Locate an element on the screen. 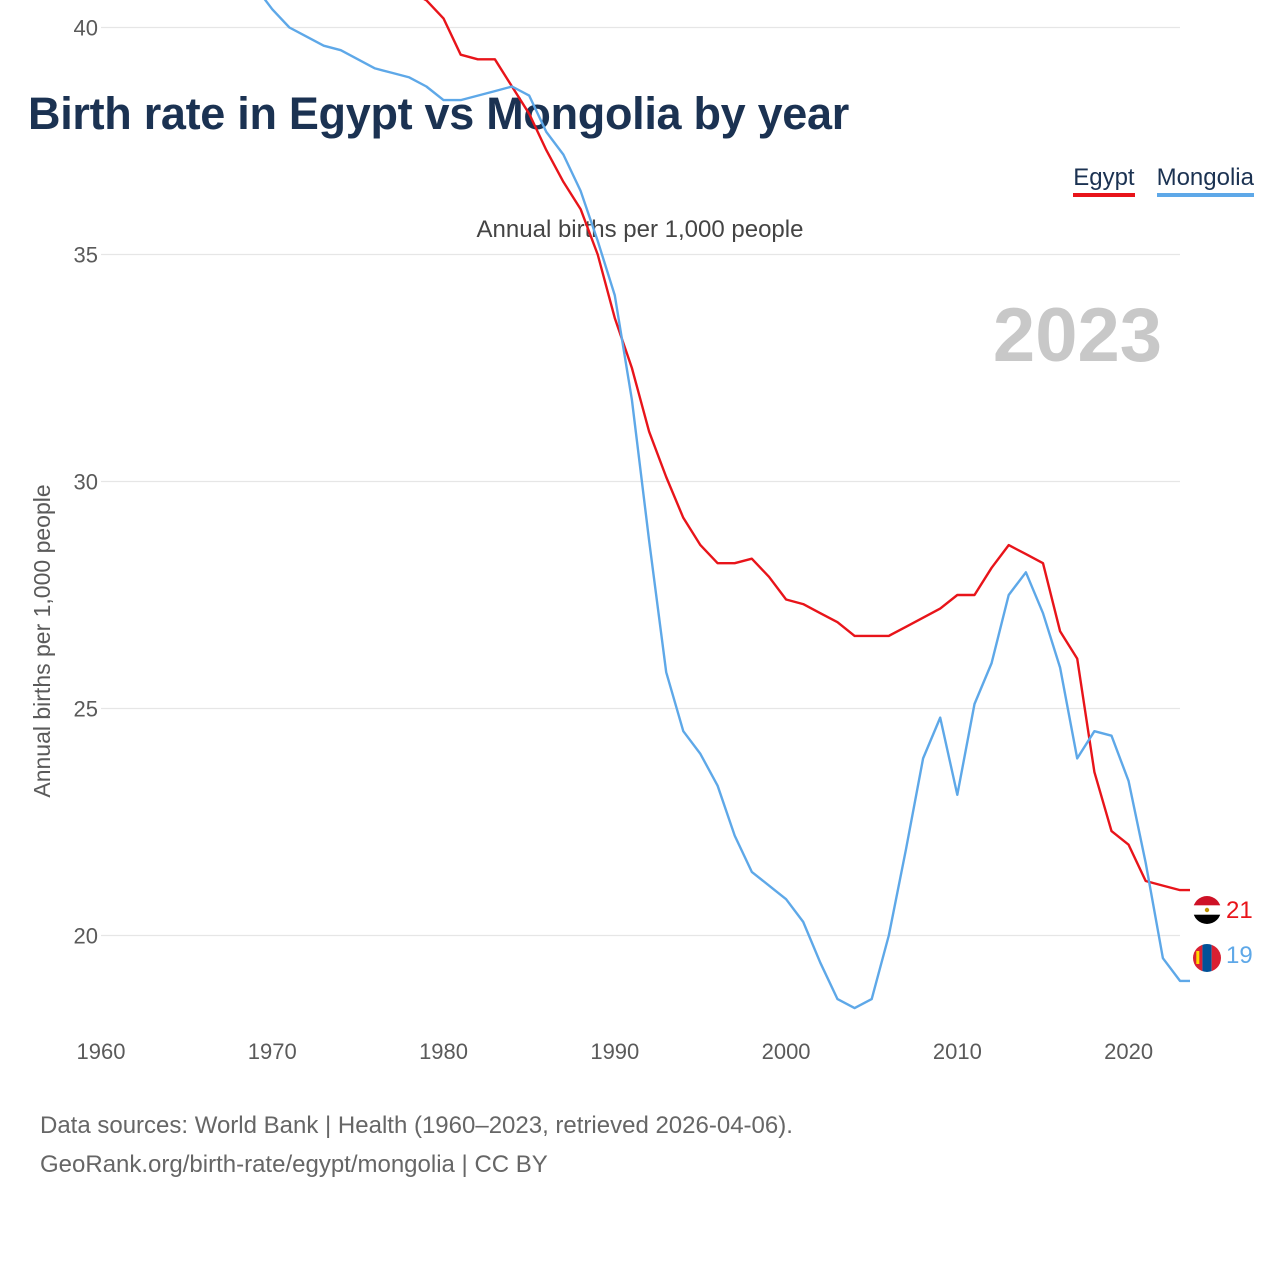  x-tick-label: 2000 is located at coordinates (786, 1051).